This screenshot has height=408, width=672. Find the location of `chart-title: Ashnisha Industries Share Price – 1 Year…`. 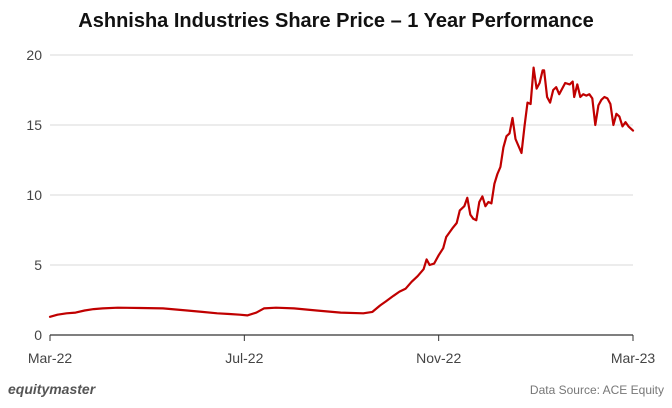

chart-title: Ashnisha Industries Share Price – 1 Year… is located at coordinates (336, 21).